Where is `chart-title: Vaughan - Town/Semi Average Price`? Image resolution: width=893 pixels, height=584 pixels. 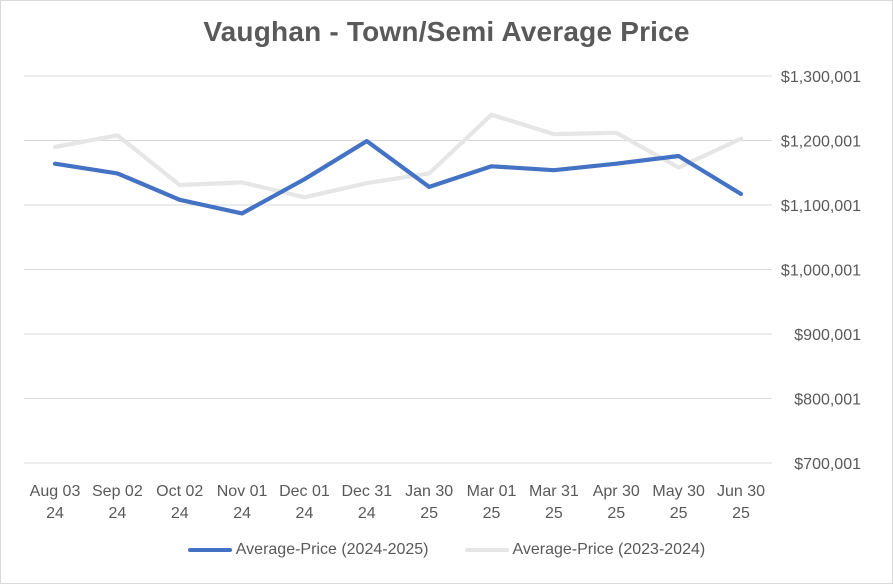 chart-title: Vaughan - Town/Semi Average Price is located at coordinates (446, 31).